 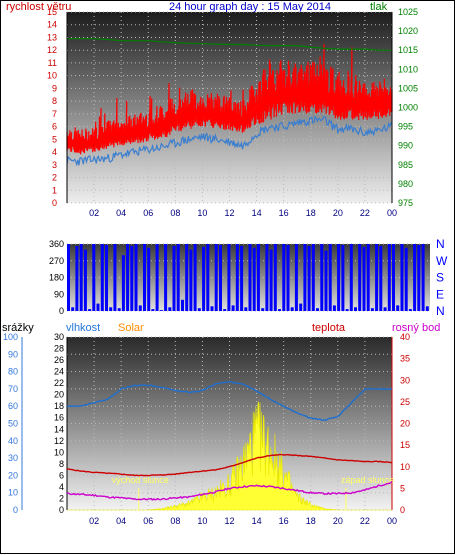 I want to click on direction-tick-label: 0, so click(x=61, y=311).